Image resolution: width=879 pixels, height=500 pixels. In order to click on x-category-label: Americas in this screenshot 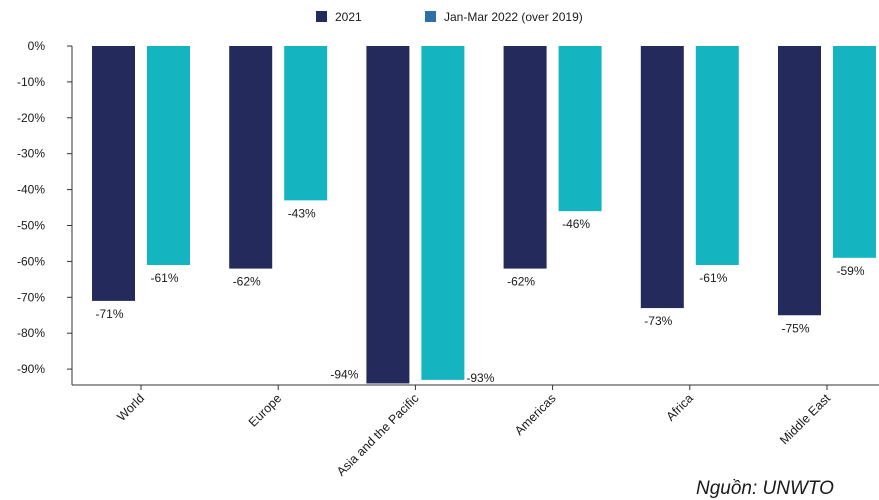, I will do `click(535, 414)`.